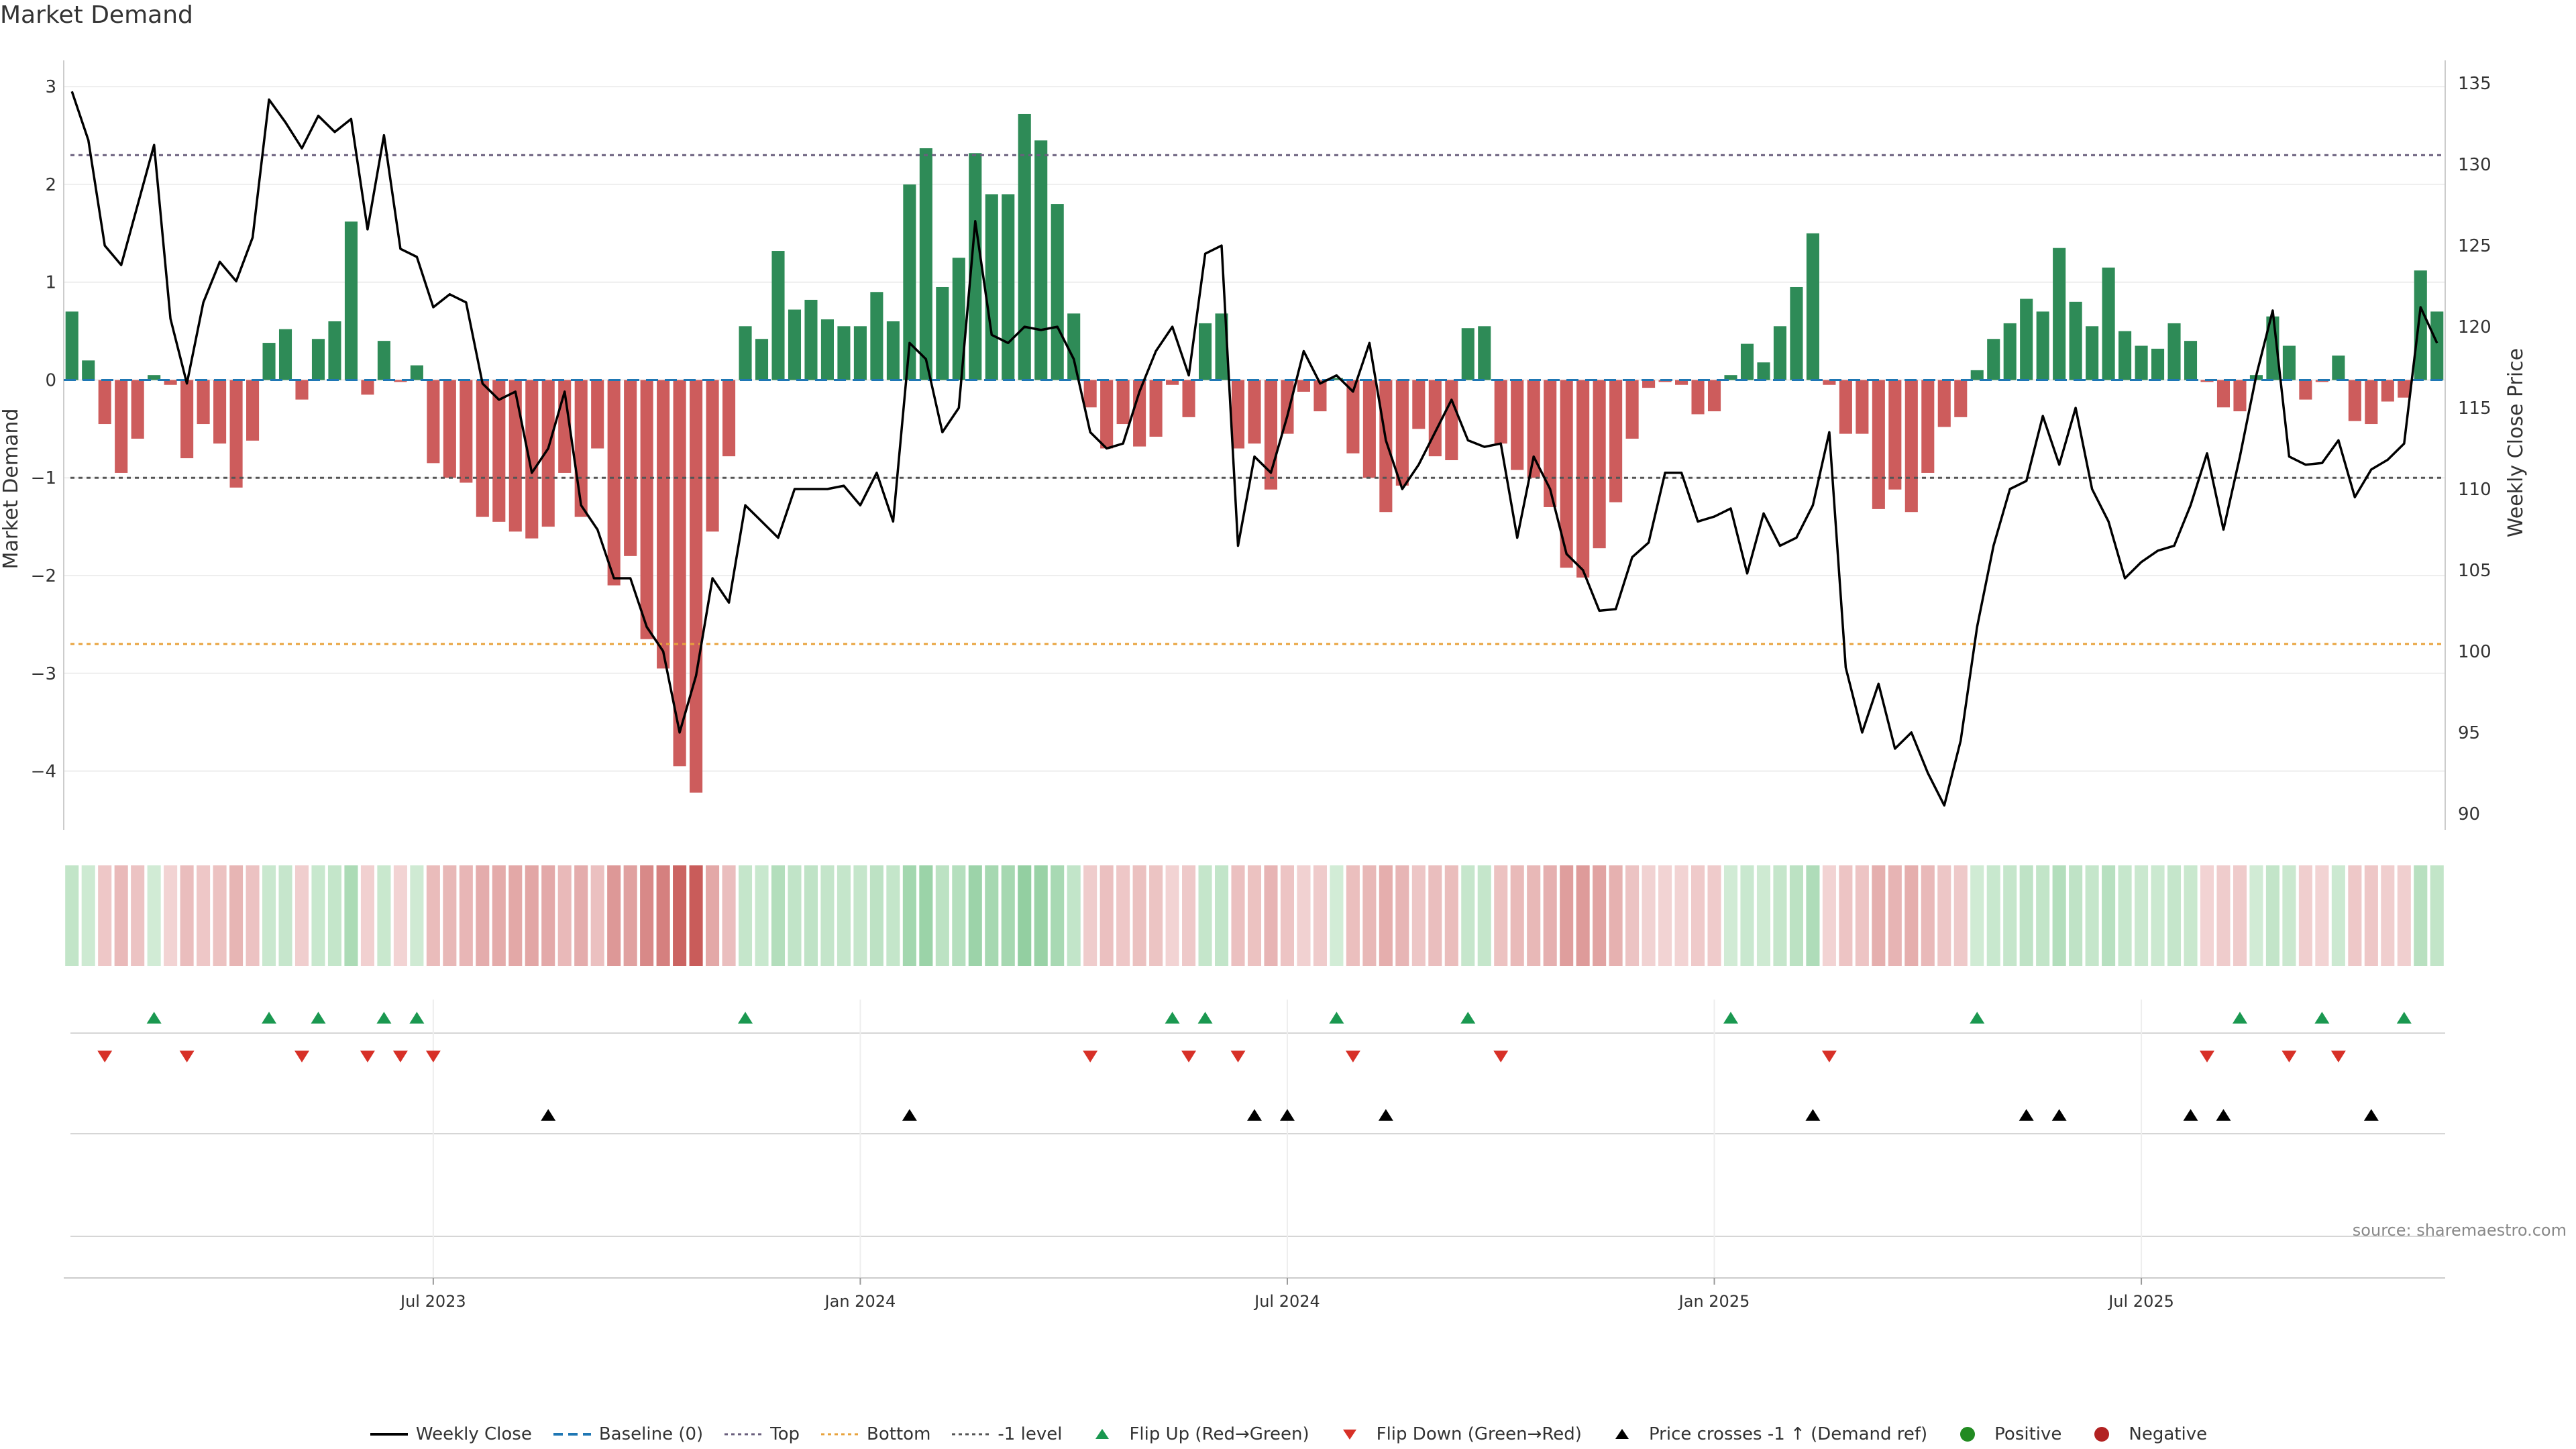  Describe the element at coordinates (389, 1434) in the screenshot. I see `solid-line-icon` at that location.